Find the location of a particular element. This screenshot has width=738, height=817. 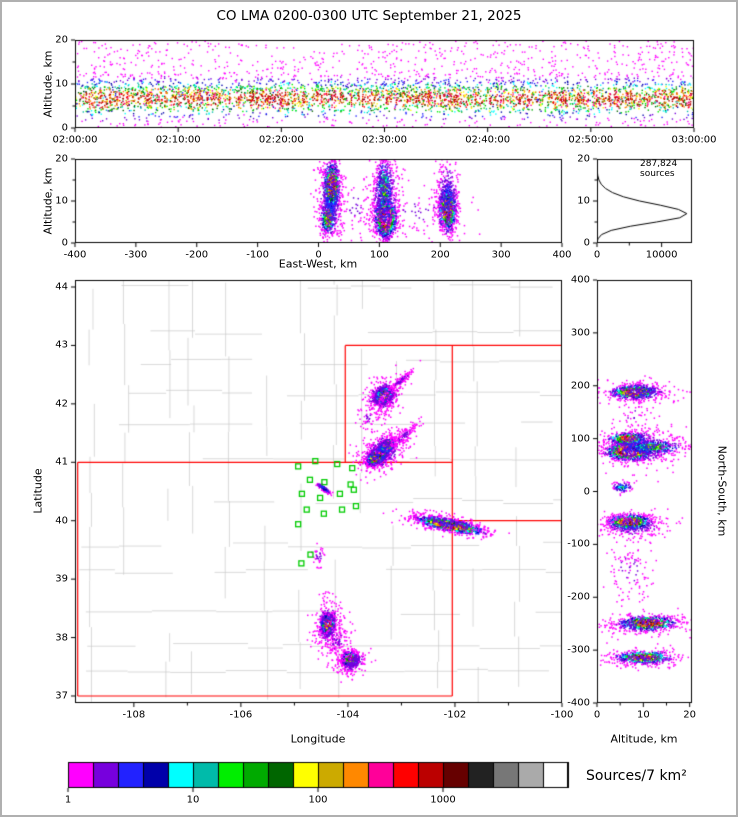

map-xlabel: Longitude is located at coordinates (318, 739).